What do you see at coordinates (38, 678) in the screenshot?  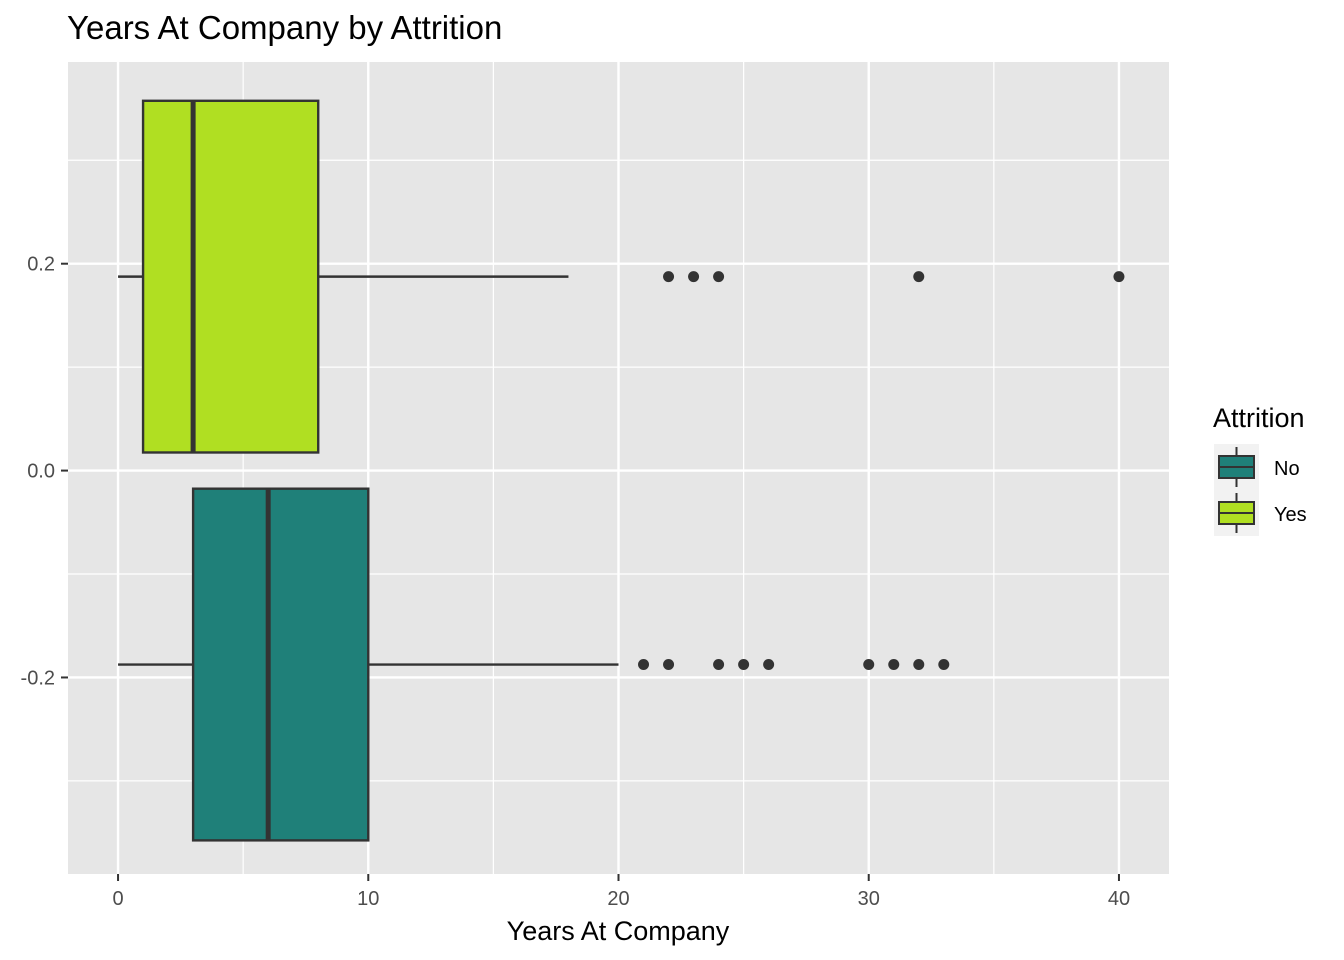 I see `y-tick-label: -0.2` at bounding box center [38, 678].